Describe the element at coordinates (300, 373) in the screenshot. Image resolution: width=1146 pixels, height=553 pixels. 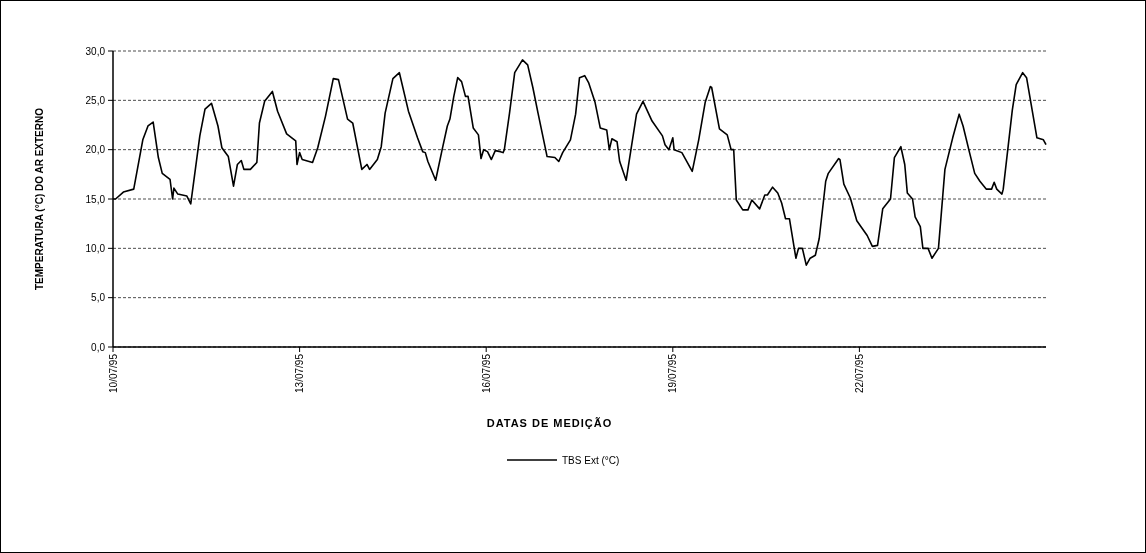
I see `x-tick-label: 13/07/95` at that location.